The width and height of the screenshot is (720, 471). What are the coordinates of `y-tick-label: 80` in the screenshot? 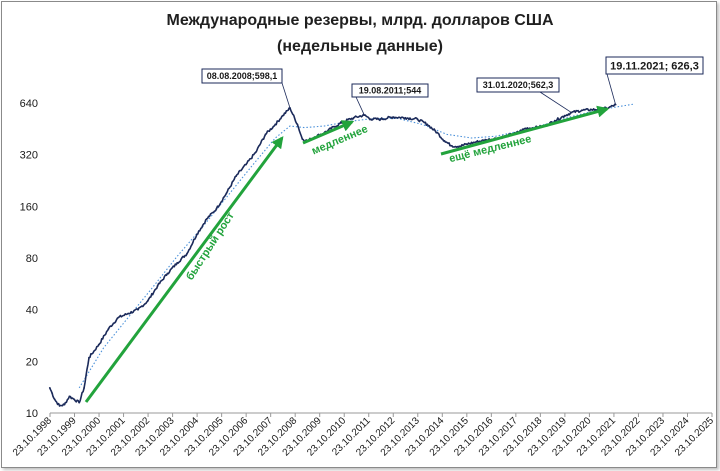 It's located at (32, 259).